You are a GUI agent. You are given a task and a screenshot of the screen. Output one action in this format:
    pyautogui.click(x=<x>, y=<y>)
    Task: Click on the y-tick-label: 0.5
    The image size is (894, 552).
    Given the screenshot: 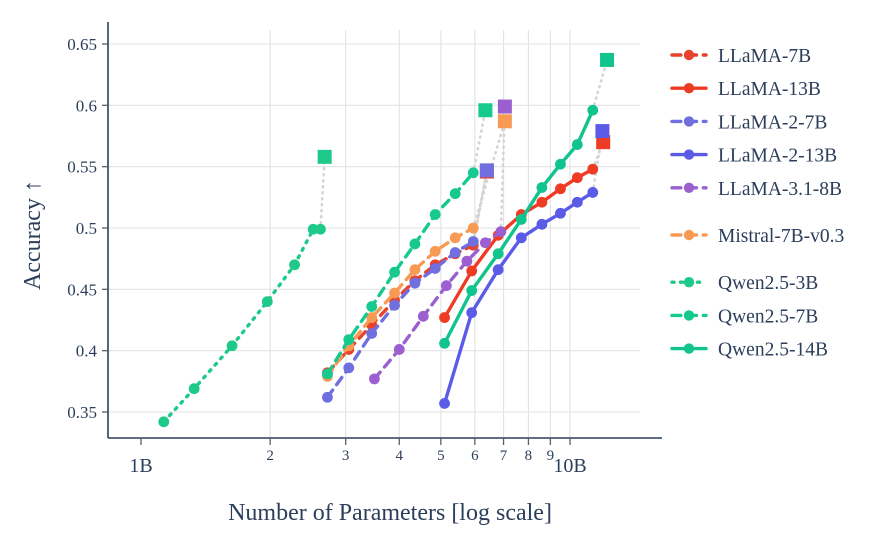 What is the action you would take?
    pyautogui.click(x=86, y=228)
    